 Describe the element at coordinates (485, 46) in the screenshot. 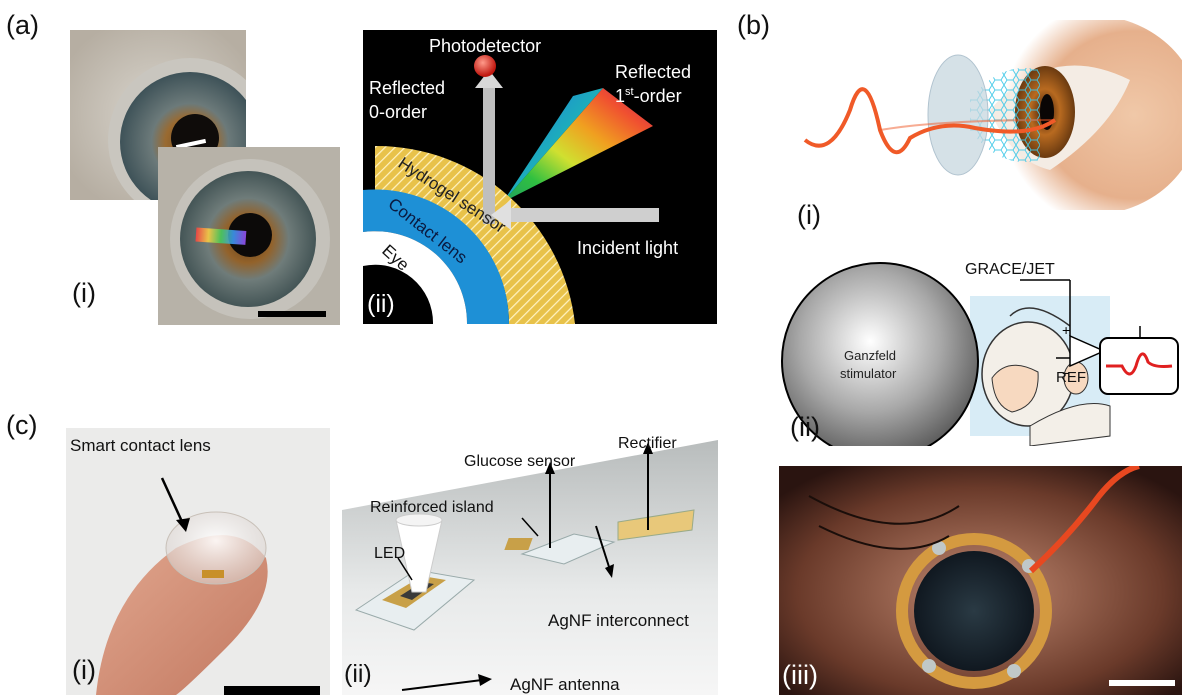

I see `photodetector-label: Photodetector` at that location.